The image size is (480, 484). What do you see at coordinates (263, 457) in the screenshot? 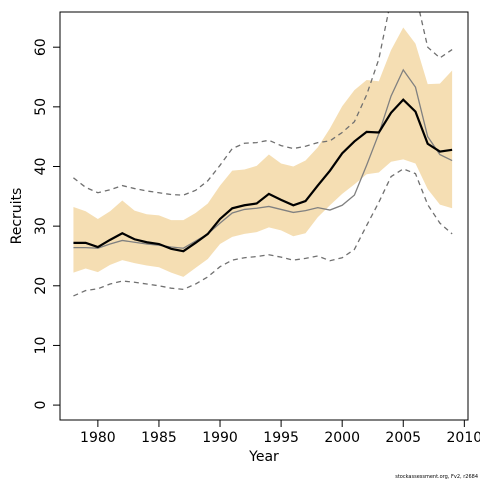
I see `x-axis-label: Year` at bounding box center [263, 457].